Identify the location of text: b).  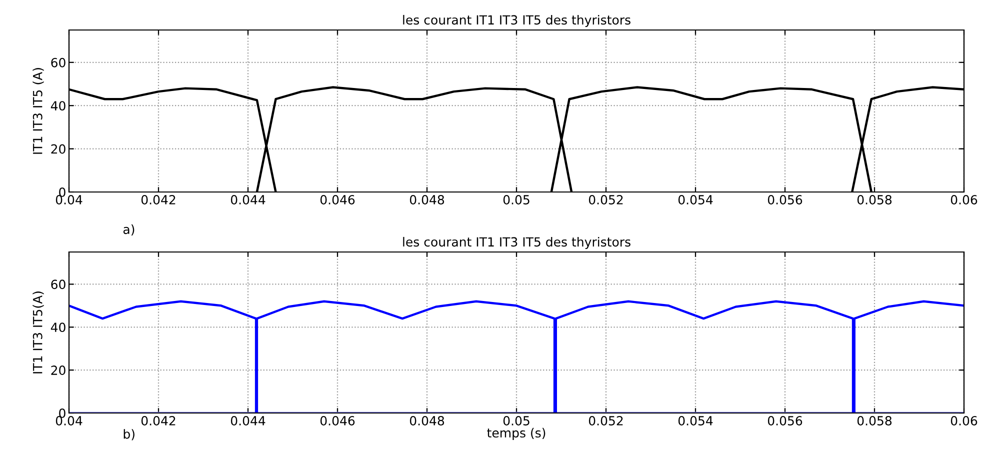
(129, 434).